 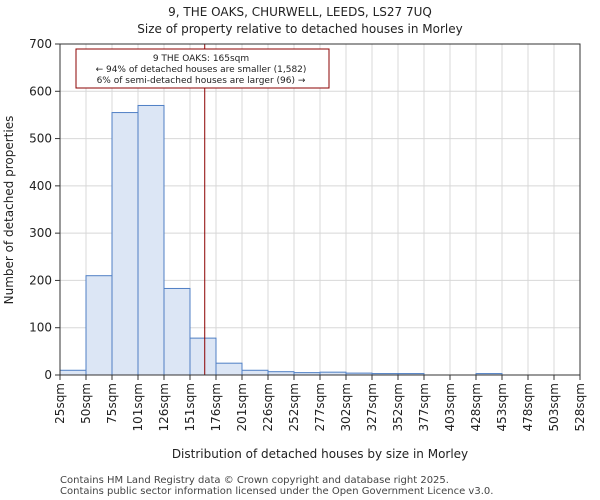 What do you see at coordinates (40, 280) in the screenshot?
I see `y-tick-label: 200` at bounding box center [40, 280].